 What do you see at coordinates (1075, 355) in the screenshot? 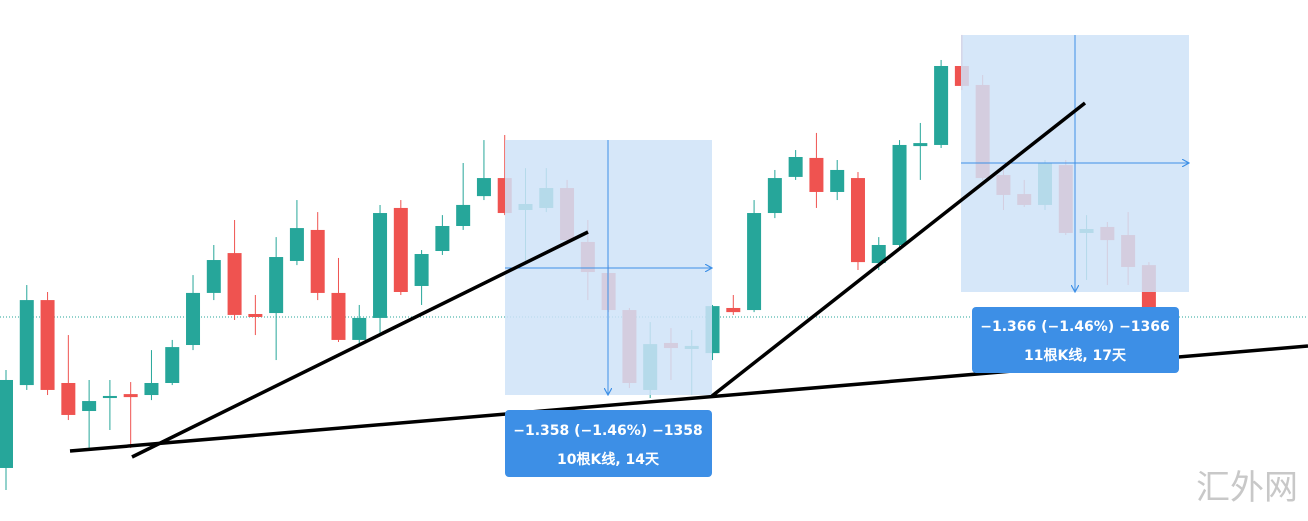
I see `measure-span: 11根K线, 17天` at bounding box center [1075, 355].